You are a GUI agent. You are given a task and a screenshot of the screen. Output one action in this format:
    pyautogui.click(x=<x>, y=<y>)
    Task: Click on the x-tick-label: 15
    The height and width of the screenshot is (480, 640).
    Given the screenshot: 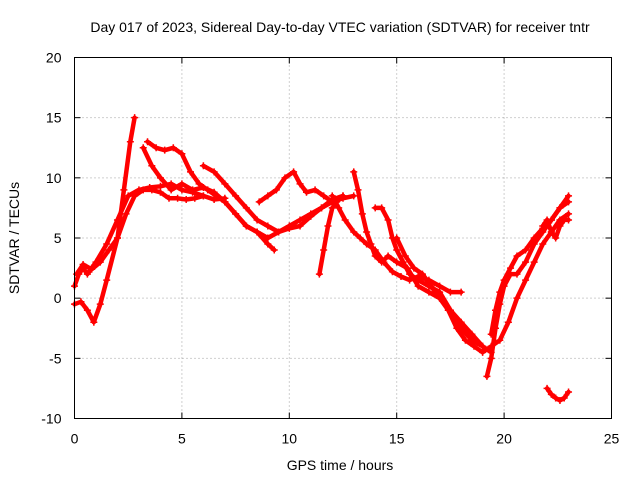 What is the action you would take?
    pyautogui.click(x=397, y=439)
    